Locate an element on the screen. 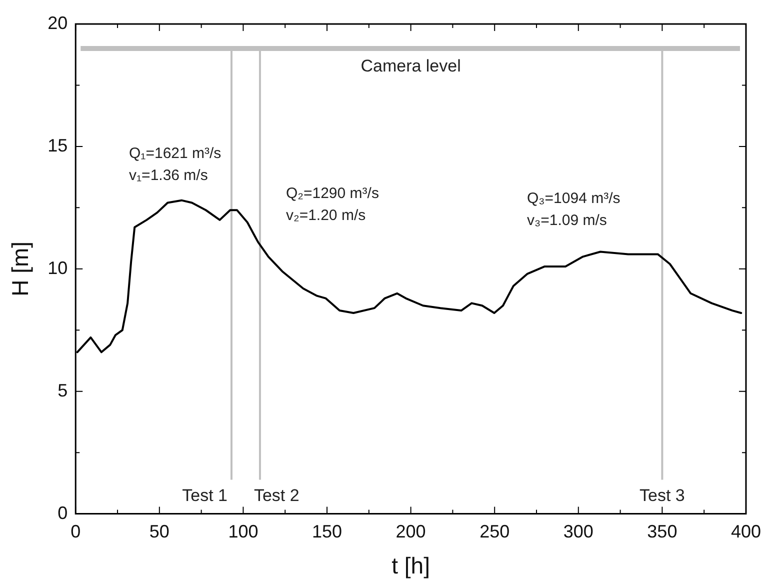 This screenshot has width=769, height=587. annotation: Q₁=1621 m³/s v₁=1.36 m/s is located at coordinates (175, 164).